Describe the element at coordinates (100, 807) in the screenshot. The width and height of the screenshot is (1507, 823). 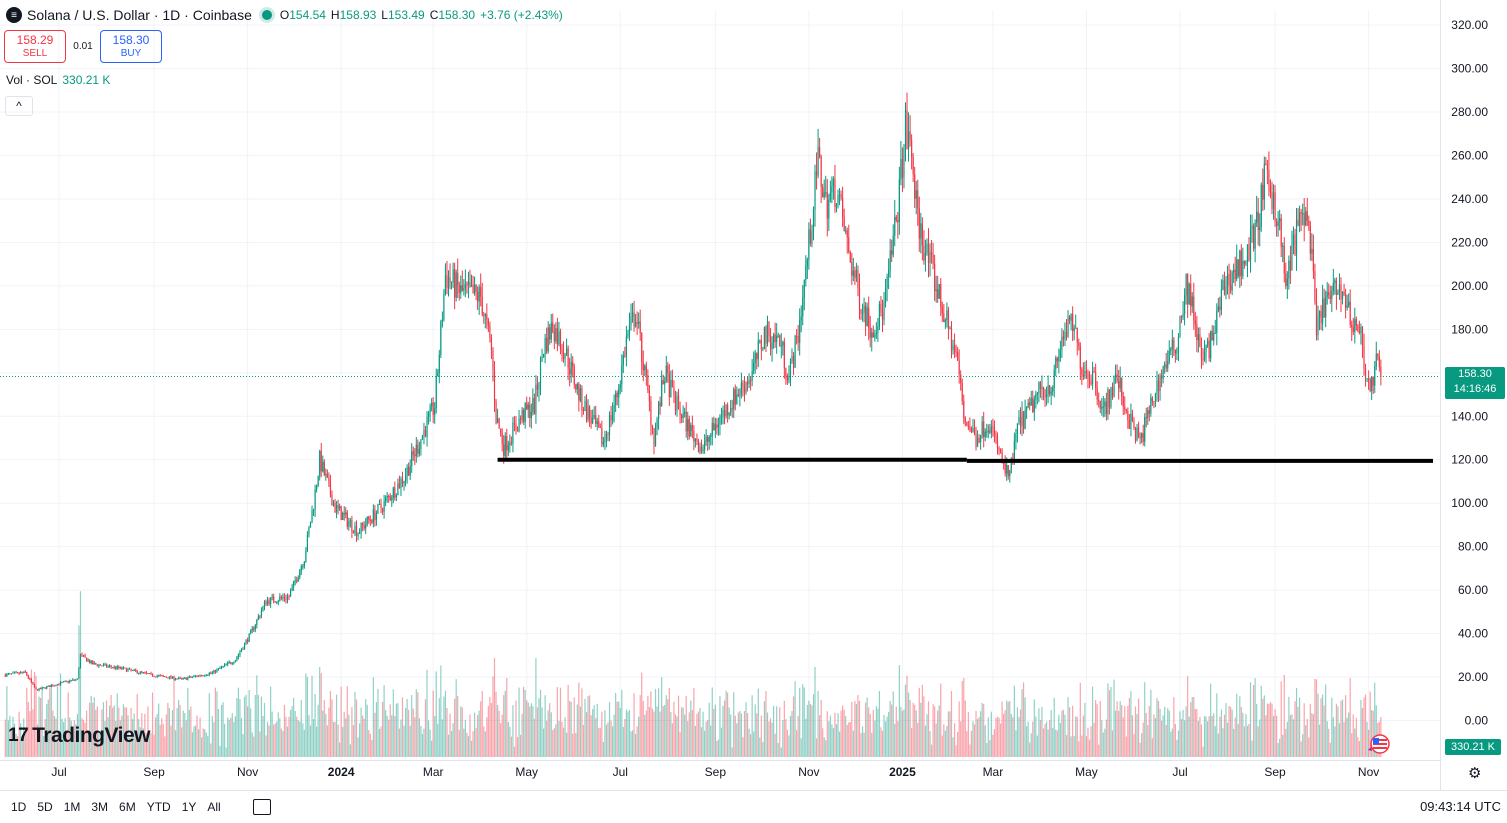
I see `timeframe-3m: 3M` at that location.